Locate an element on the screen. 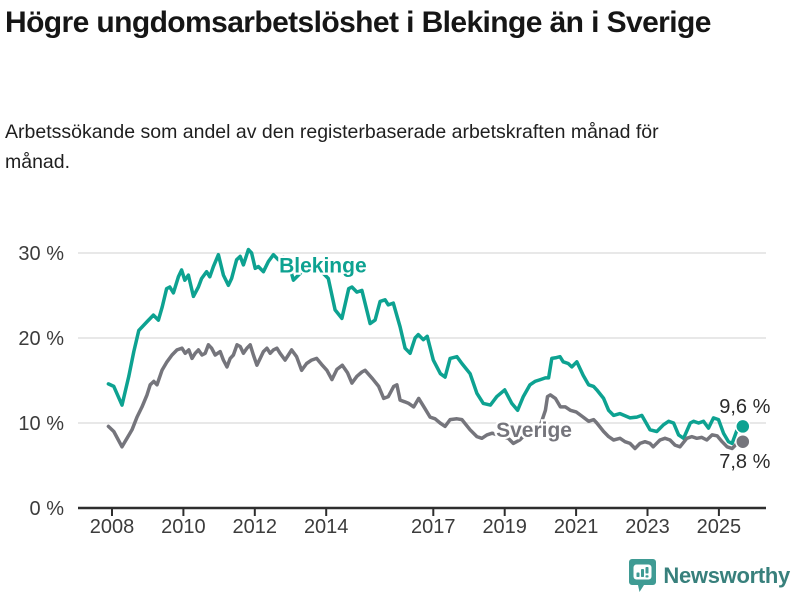 The image size is (800, 600). x-tick-label: 2017 is located at coordinates (433, 527).